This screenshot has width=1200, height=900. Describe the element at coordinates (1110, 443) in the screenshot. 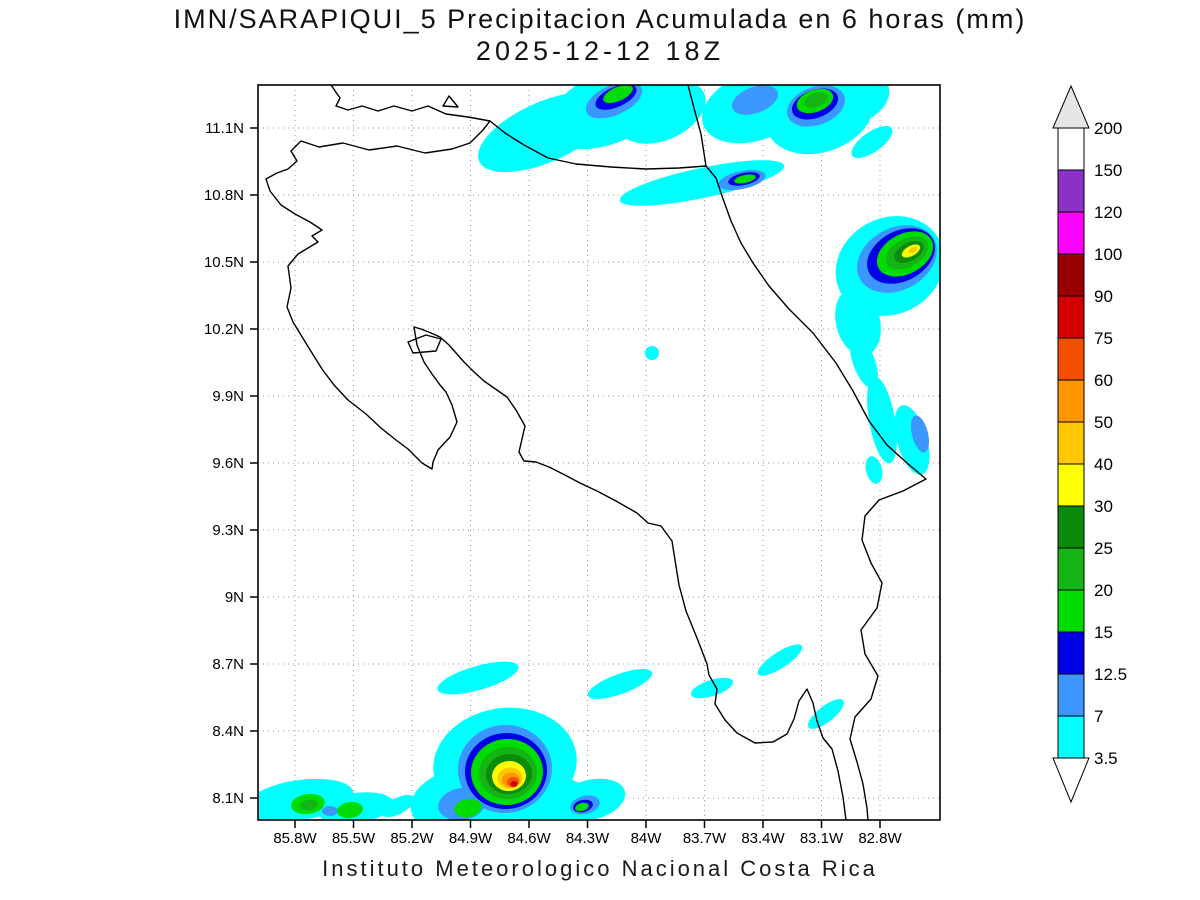

I see `colorbar-labels: 200 150 120 100 90 75 60 50 40 30 25 20 15 12.5 7 3.5` at that location.